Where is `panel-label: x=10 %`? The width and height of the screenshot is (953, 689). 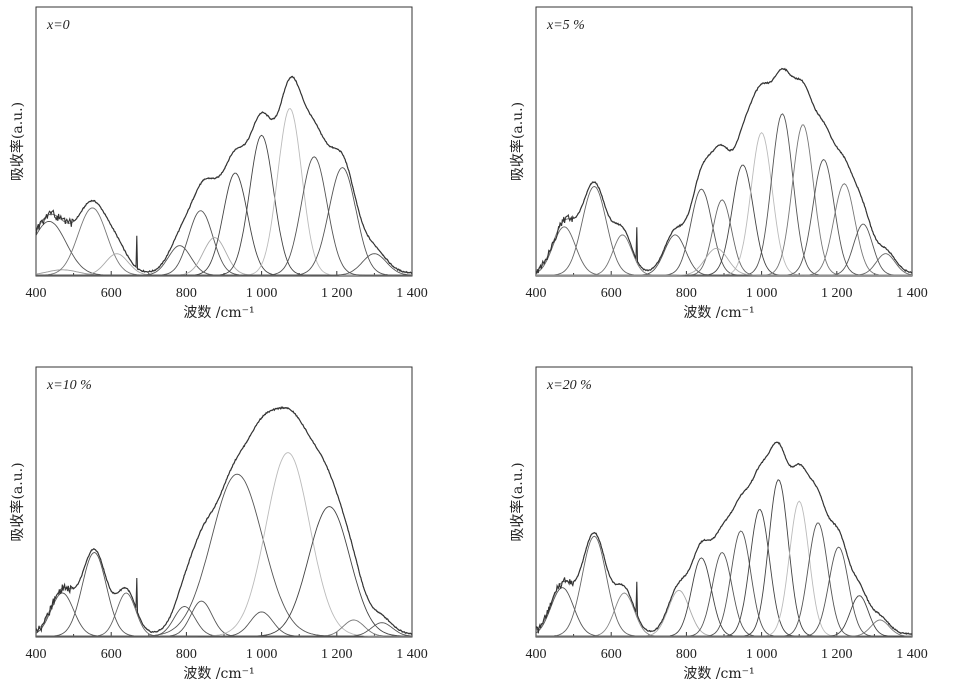
panel-label: x=10 % is located at coordinates (69, 385).